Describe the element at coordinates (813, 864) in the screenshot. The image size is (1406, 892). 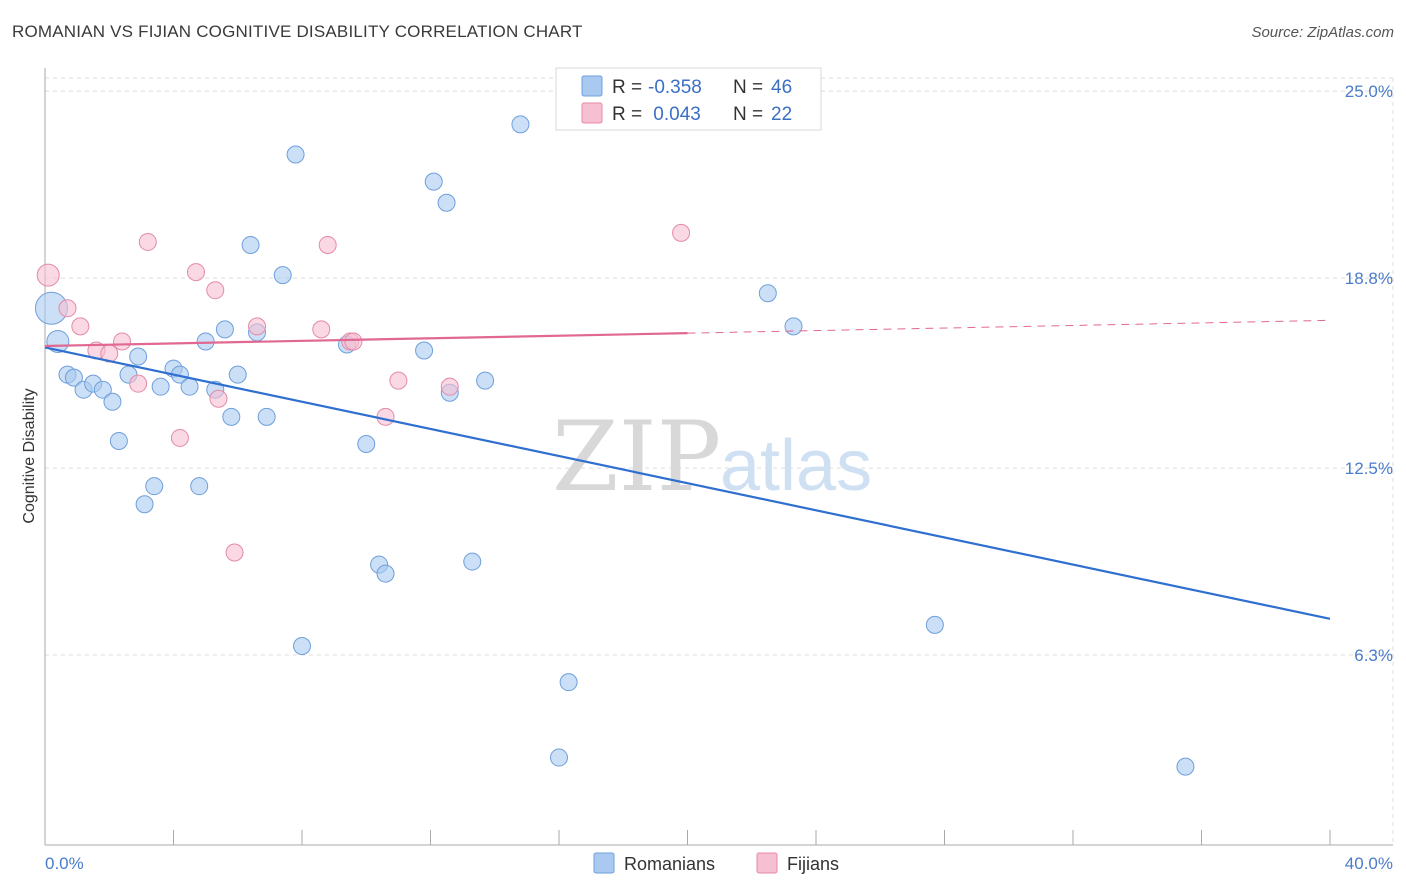
I see `legend-label-fijians: Fijians` at that location.